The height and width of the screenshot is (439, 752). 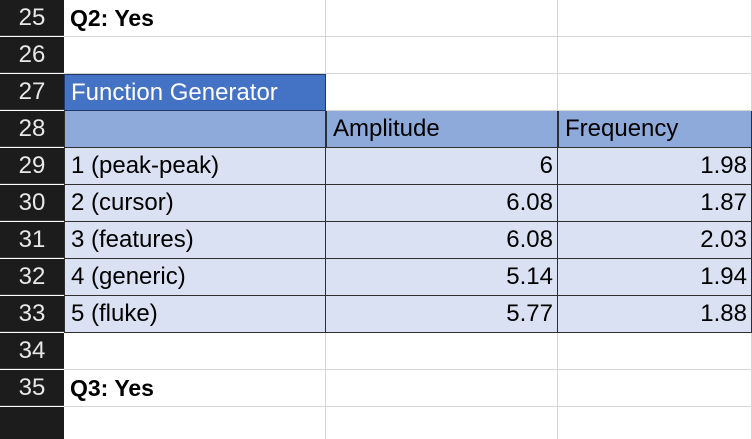 I want to click on sheet-row-34: 34, so click(x=376, y=351).